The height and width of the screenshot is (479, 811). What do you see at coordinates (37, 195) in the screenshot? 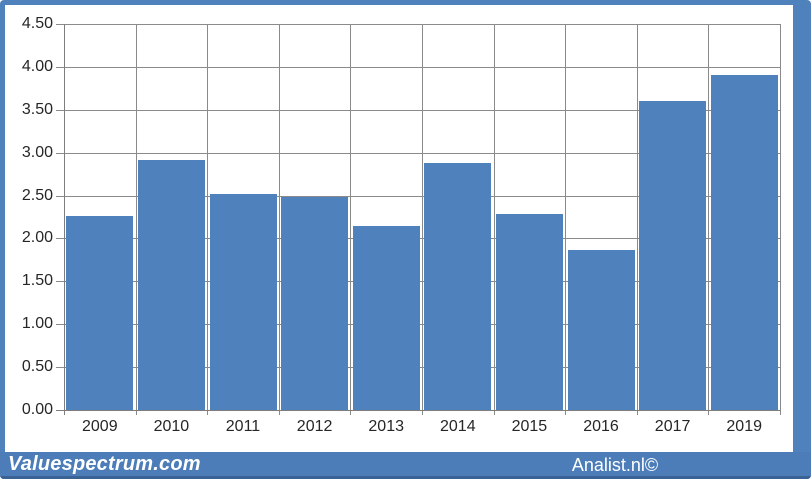
I see `y-axis-label: 2.50` at bounding box center [37, 195].